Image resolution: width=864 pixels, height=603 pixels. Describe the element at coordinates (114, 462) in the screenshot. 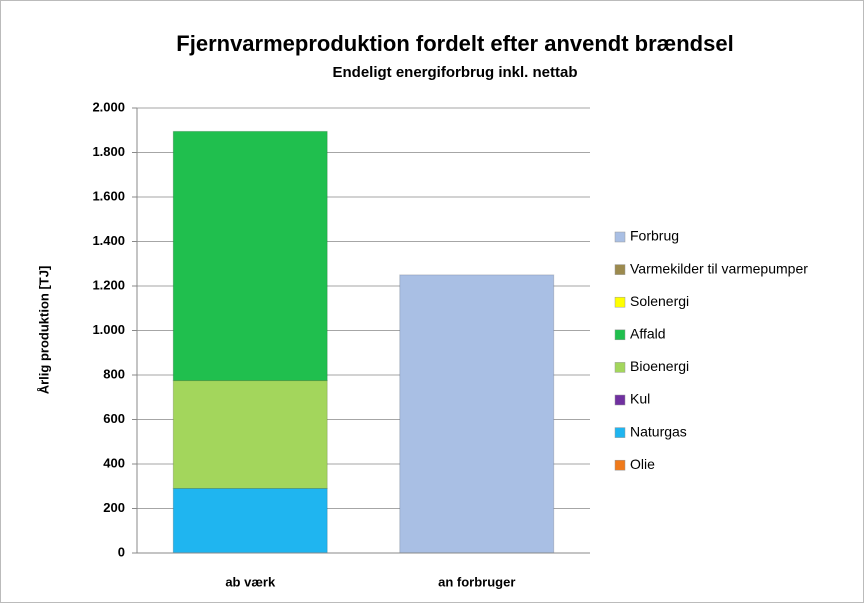

I see `y-tick-label: 400` at that location.